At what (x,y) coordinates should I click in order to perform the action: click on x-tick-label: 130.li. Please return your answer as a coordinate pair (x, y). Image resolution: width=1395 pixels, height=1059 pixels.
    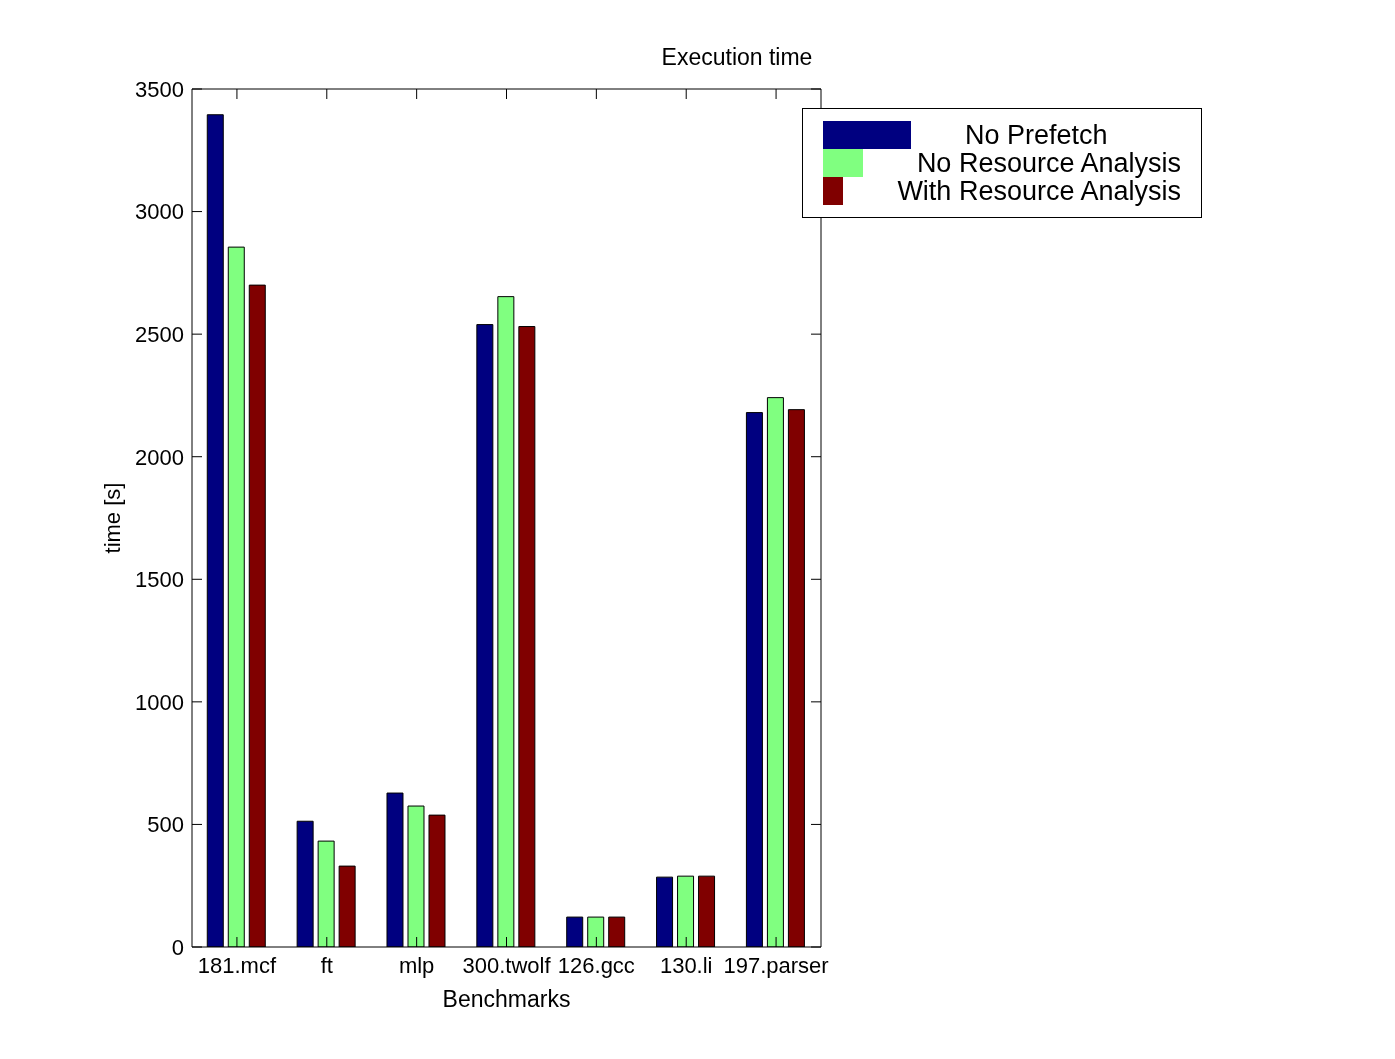
    Looking at the image, I should click on (686, 965).